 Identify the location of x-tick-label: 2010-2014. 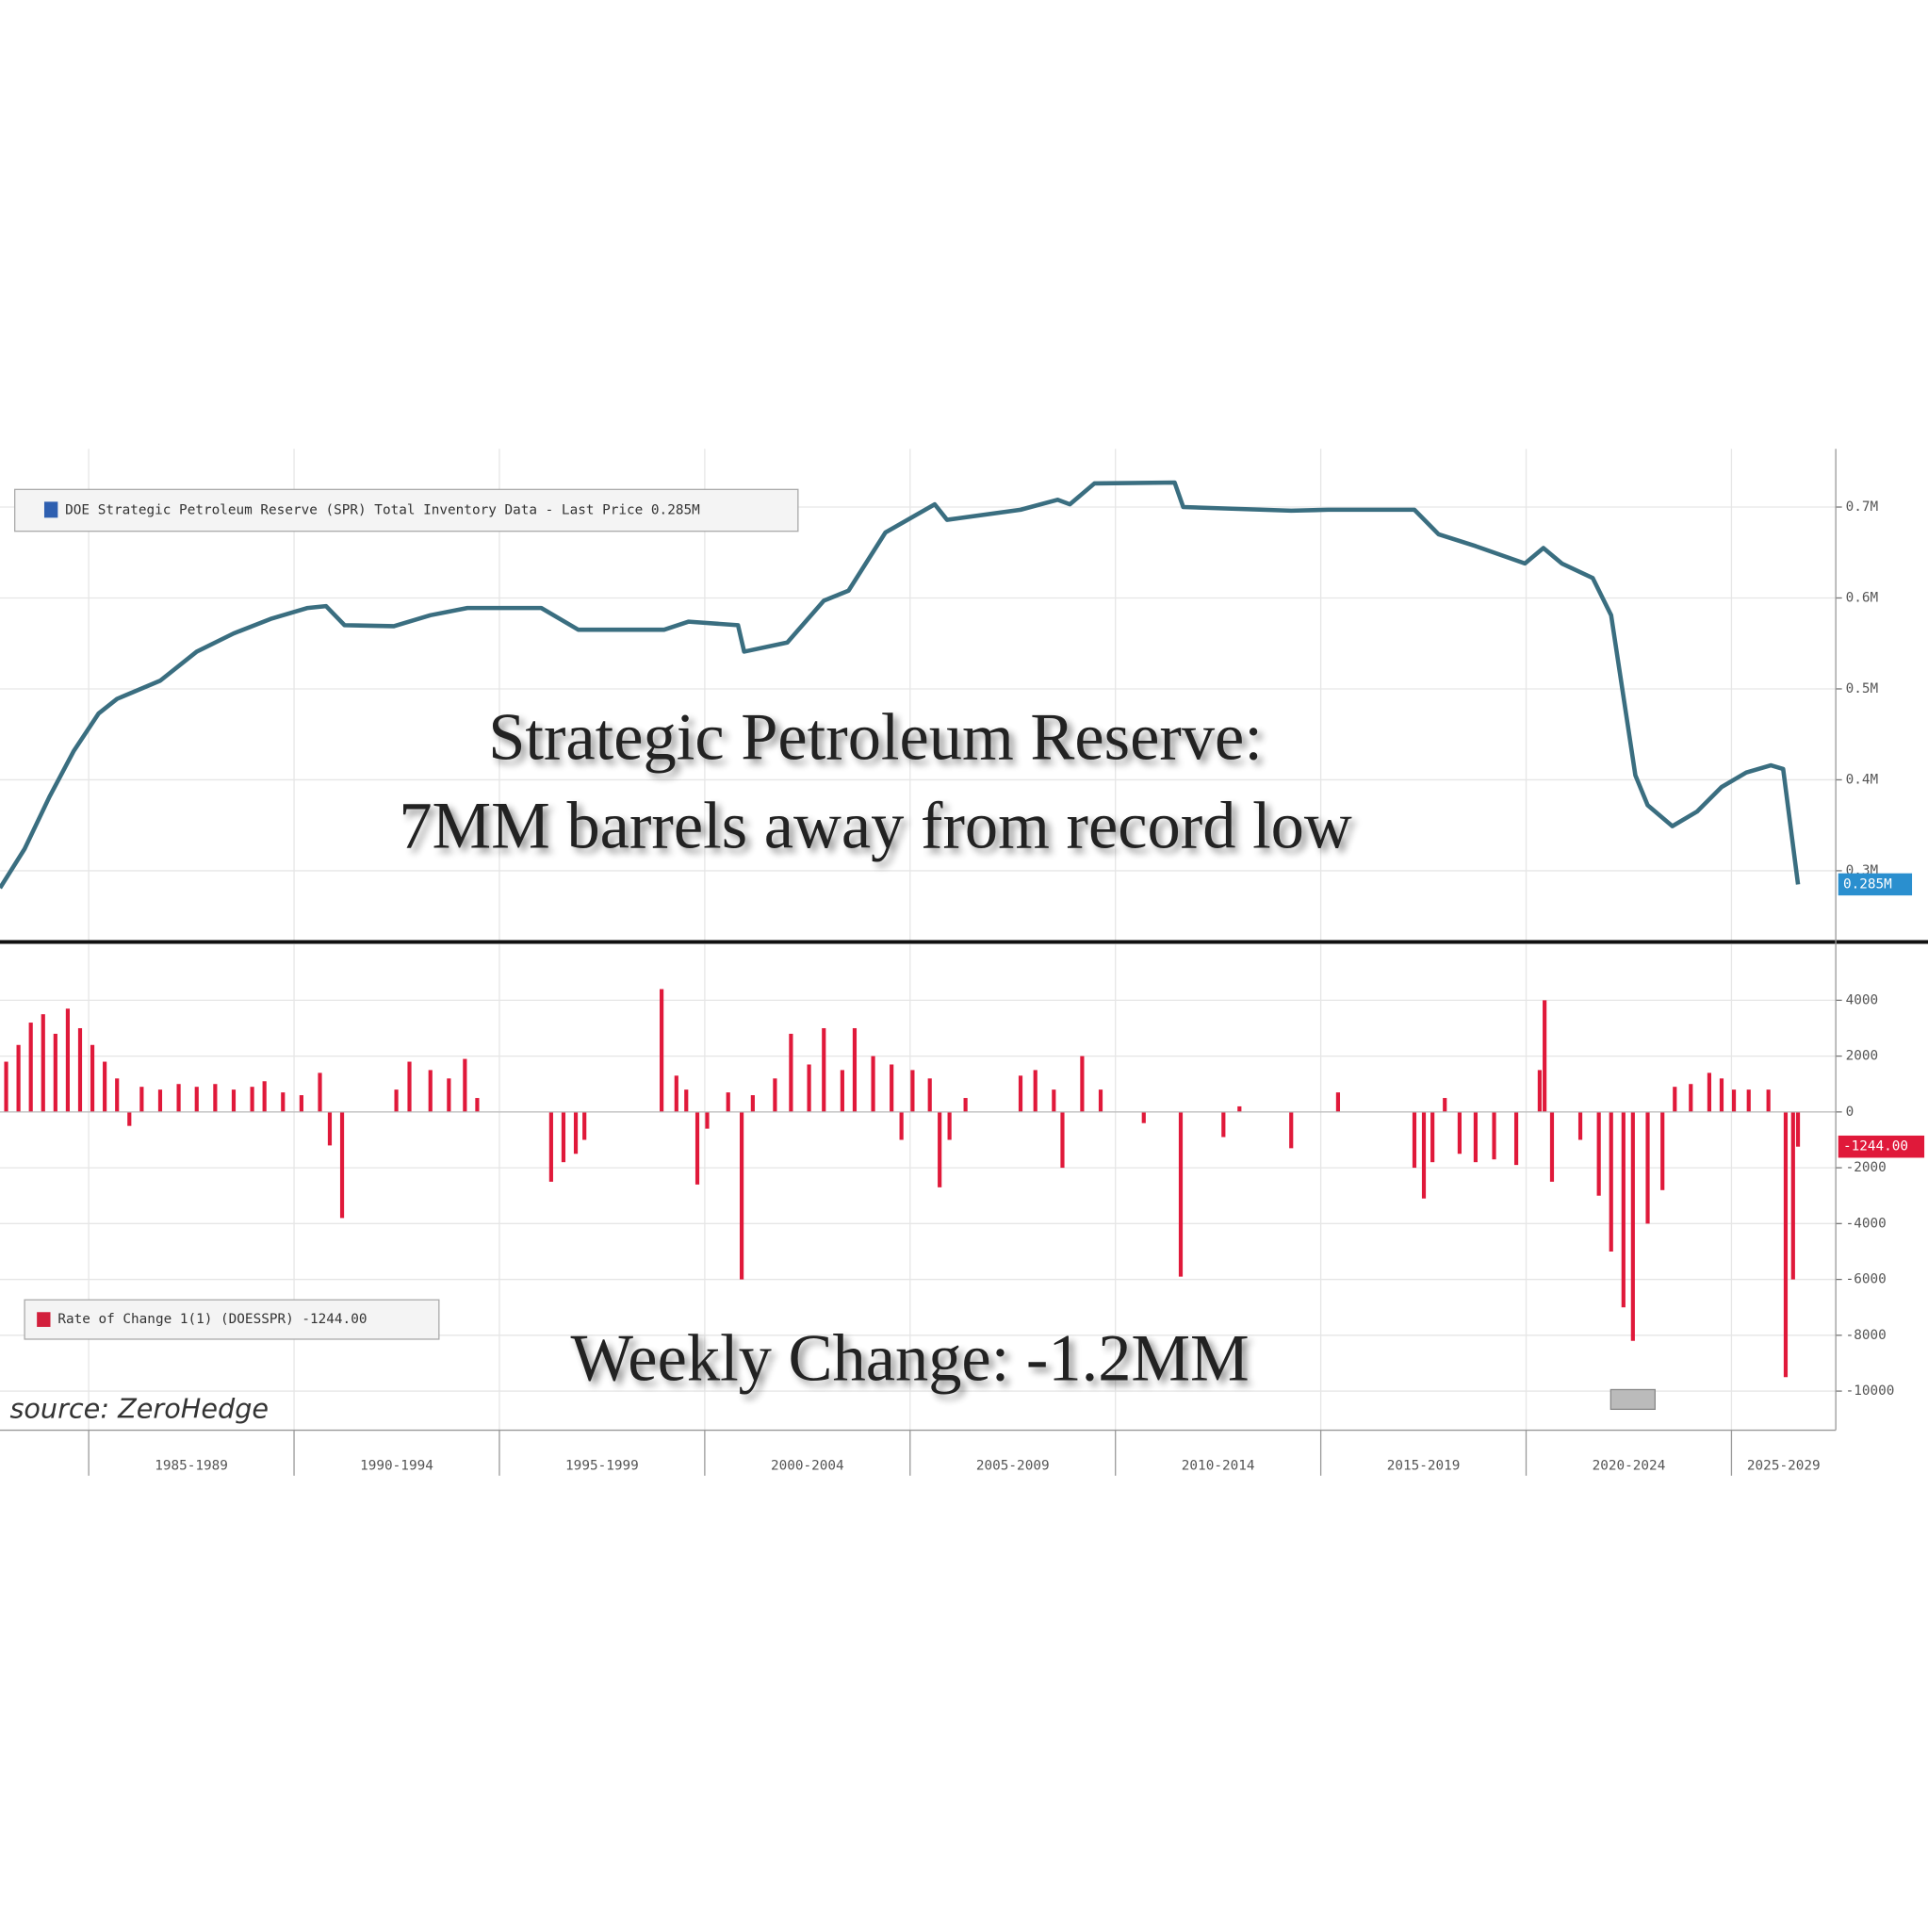
(1218, 1465).